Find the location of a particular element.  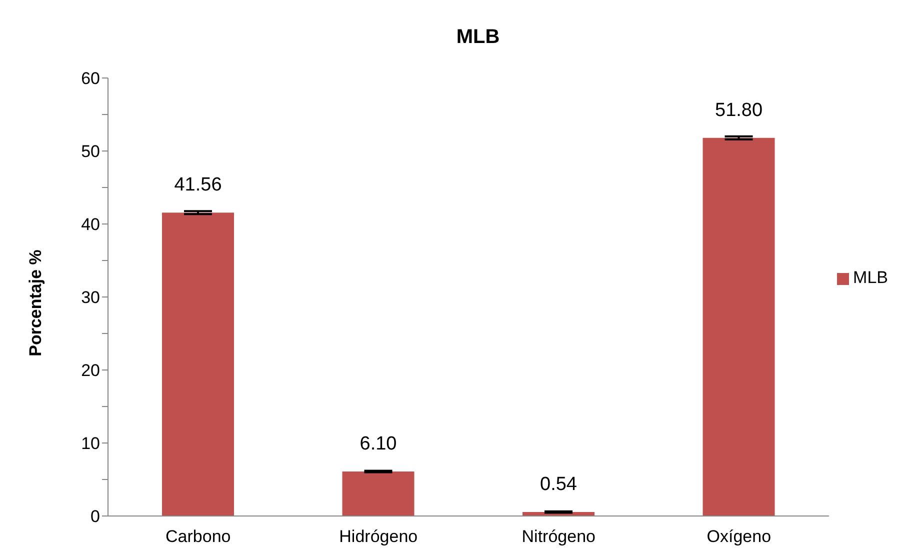

y-tick-label: 10 is located at coordinates (90, 444).